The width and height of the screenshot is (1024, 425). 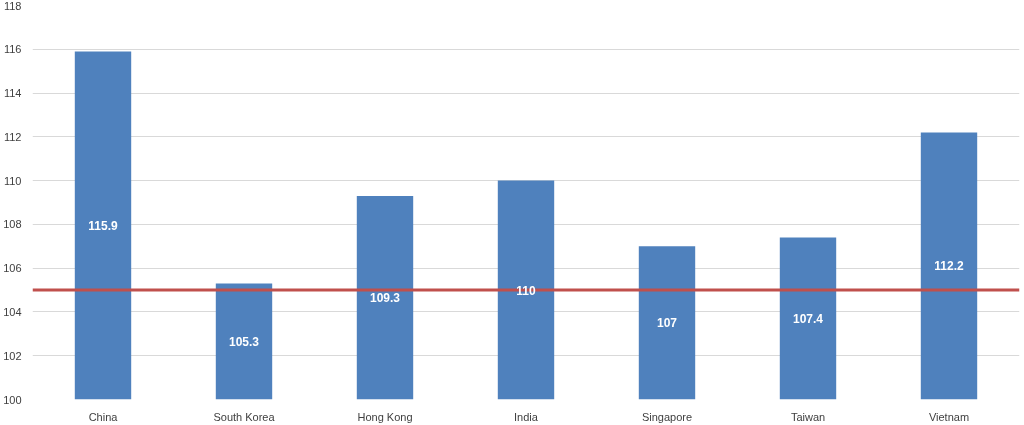 What do you see at coordinates (244, 341) in the screenshot?
I see `data-label: 105.3` at bounding box center [244, 341].